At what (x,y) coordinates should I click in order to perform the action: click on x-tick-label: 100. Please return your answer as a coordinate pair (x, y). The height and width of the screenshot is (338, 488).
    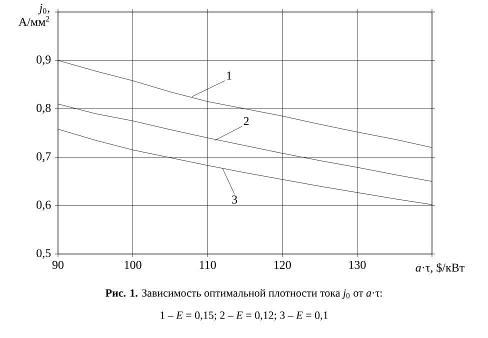
    Looking at the image, I should click on (133, 264).